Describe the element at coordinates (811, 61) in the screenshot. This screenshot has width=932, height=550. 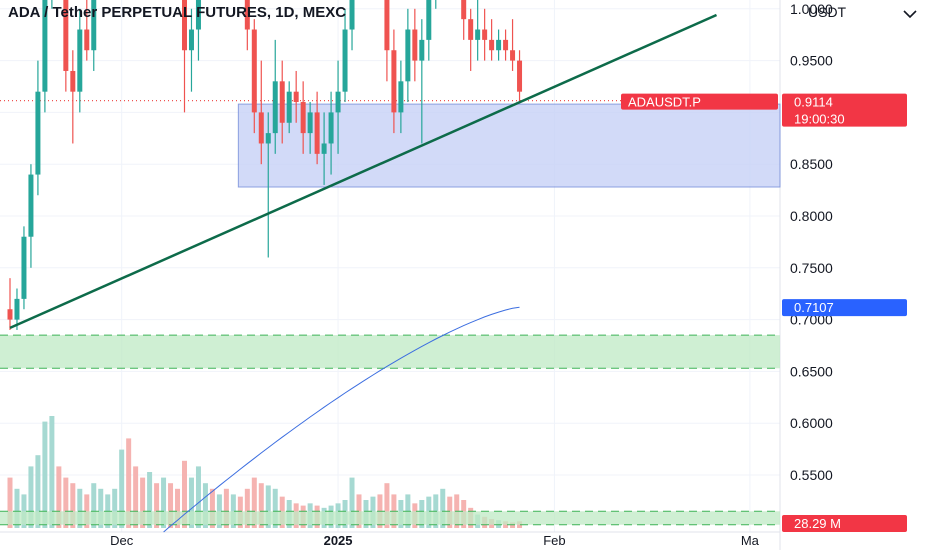
I see `price-tick-label: 0.9500` at that location.